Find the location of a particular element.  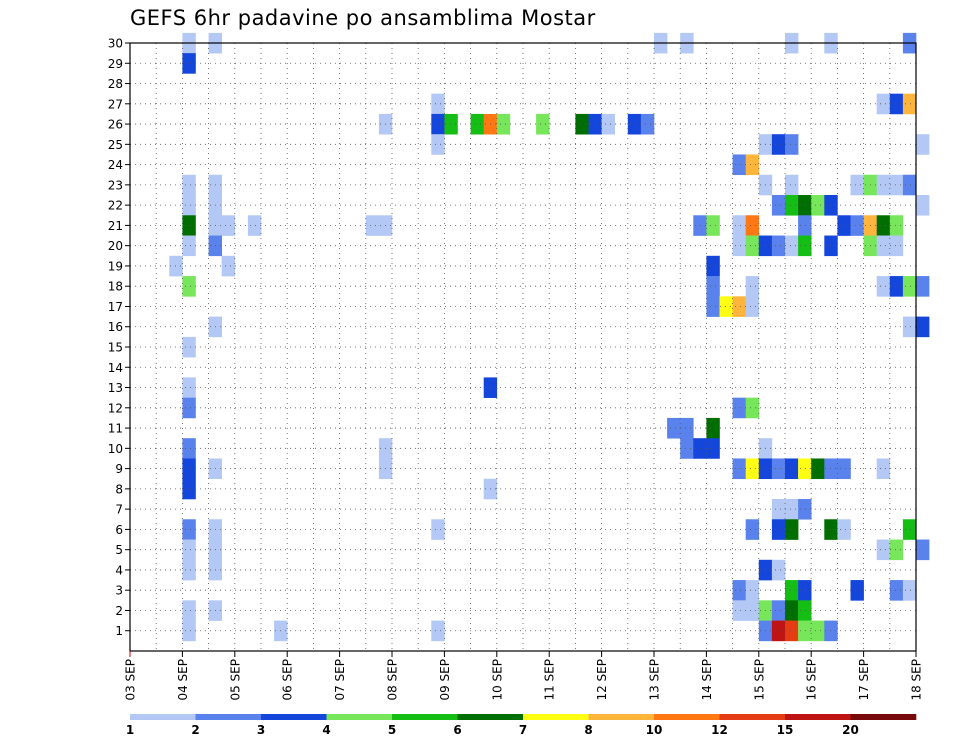

x-tick-label: 04 SEP is located at coordinates (183, 680).